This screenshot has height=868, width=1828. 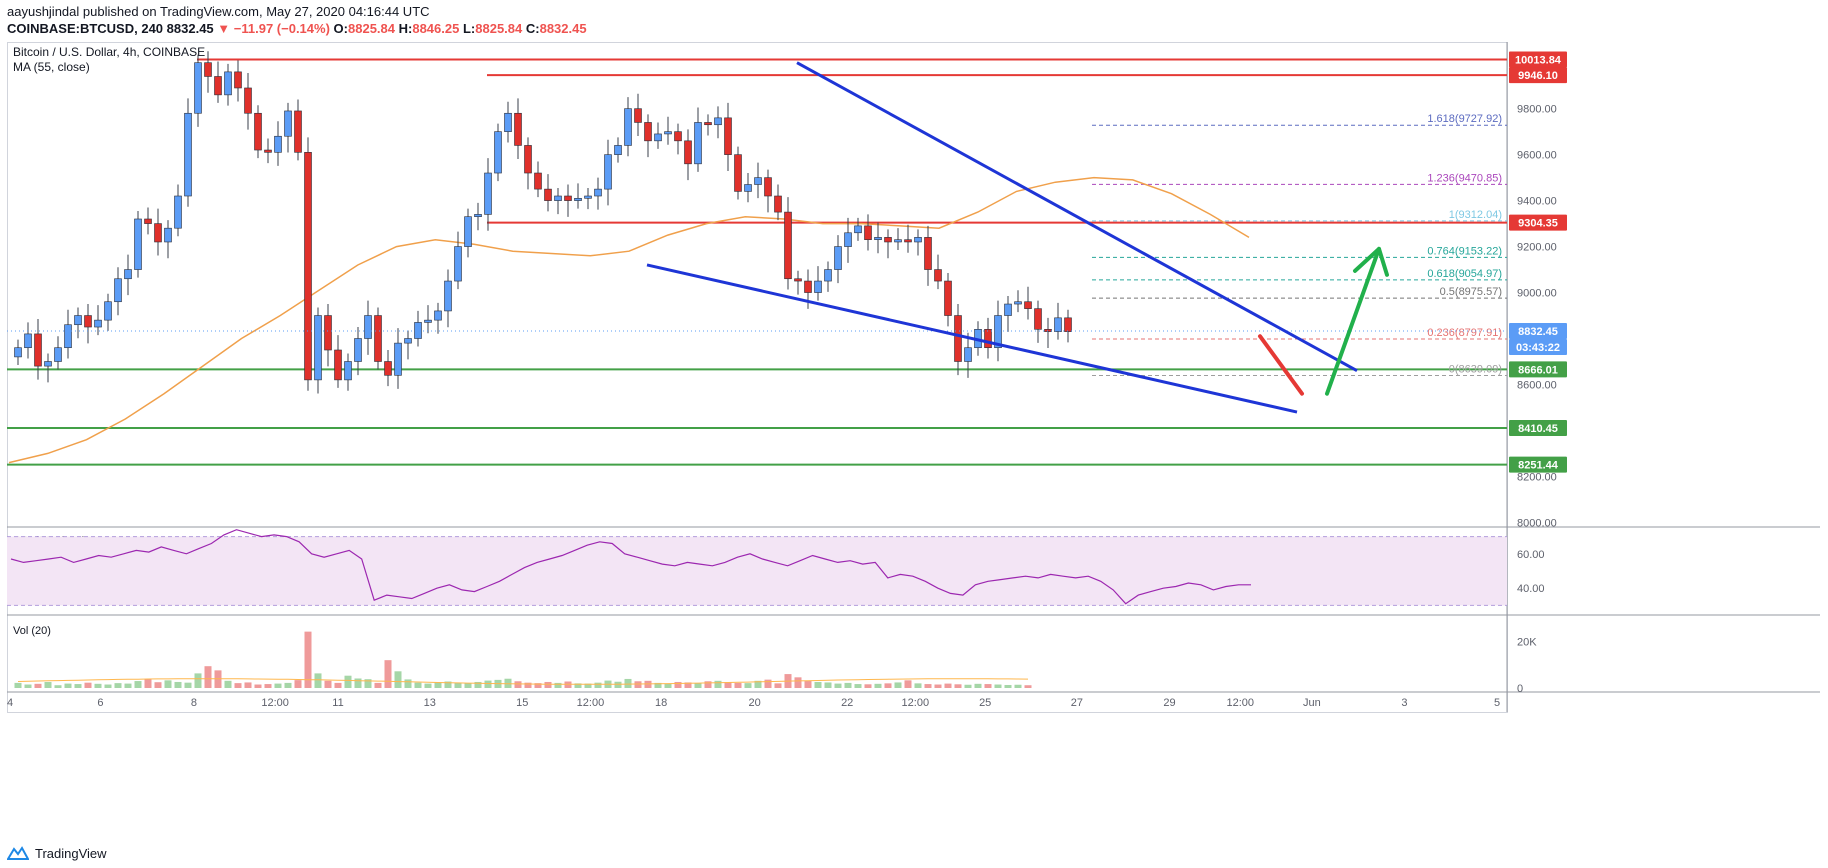 What do you see at coordinates (1537, 523) in the screenshot?
I see `y-tick-label: 8000.00` at bounding box center [1537, 523].